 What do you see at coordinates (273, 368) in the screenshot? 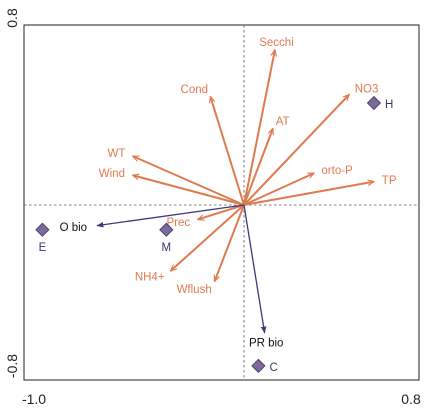
I see `site-label-c: C` at bounding box center [273, 368].